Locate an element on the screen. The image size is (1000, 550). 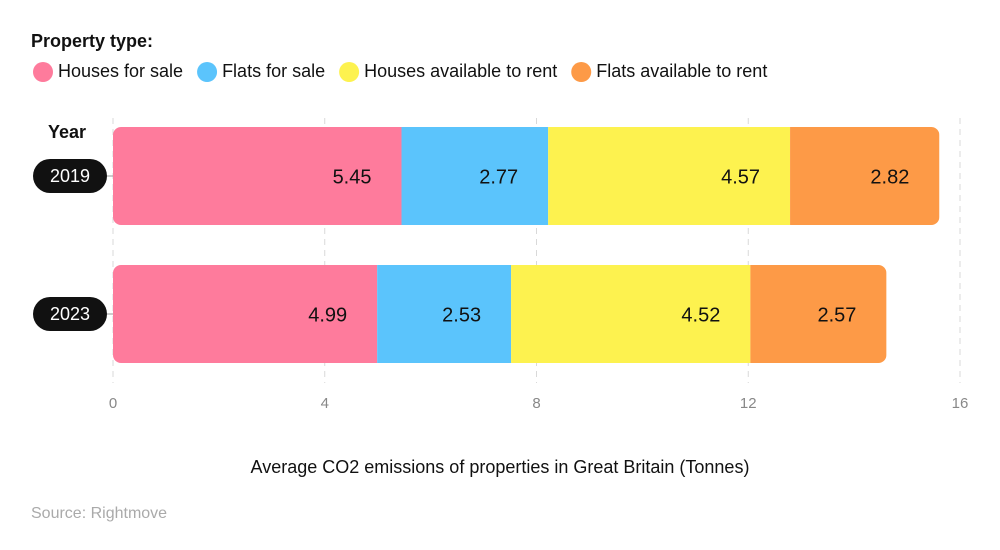
data-label: 5.45 is located at coordinates (352, 177).